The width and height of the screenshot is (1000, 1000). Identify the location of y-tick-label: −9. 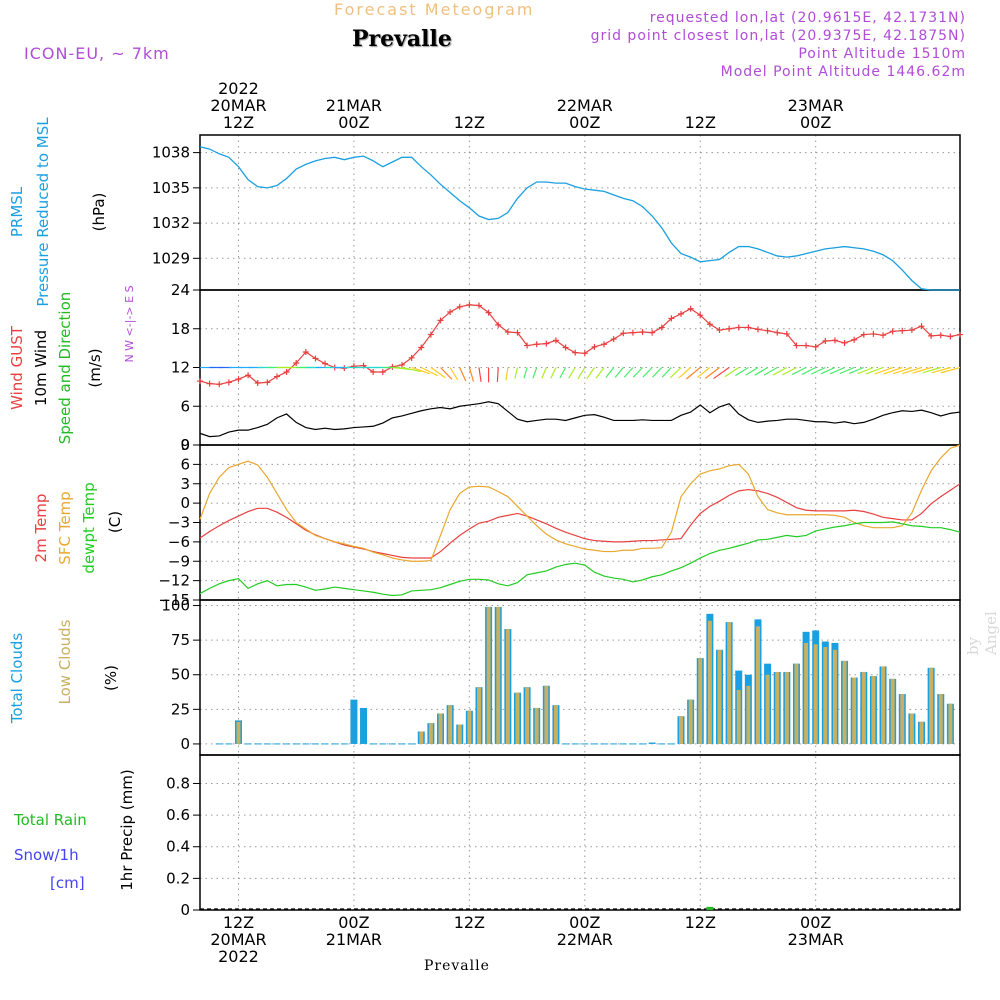
(179, 561).